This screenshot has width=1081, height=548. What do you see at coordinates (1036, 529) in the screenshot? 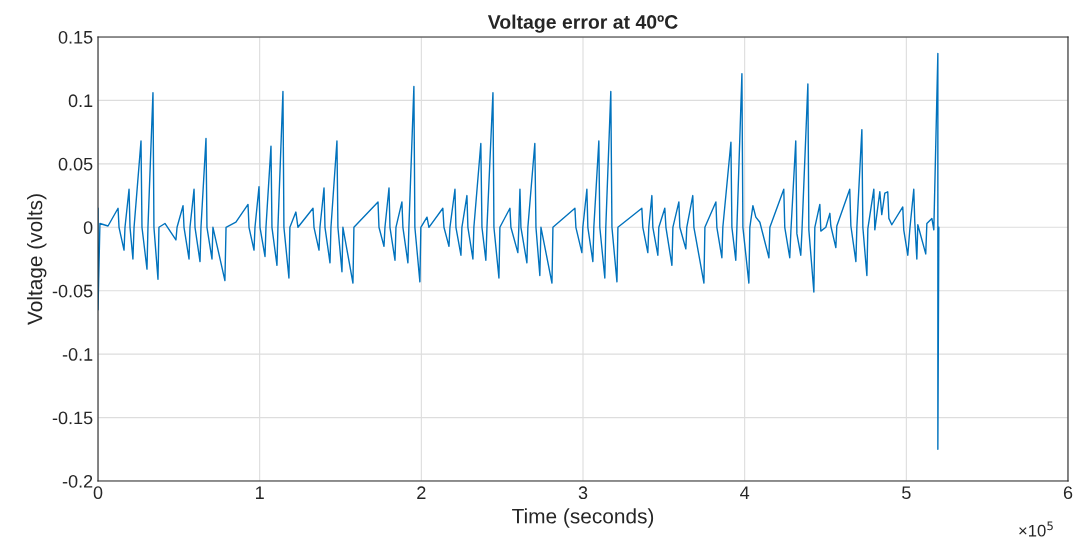
I see `text: ×10$^{5}$` at bounding box center [1036, 529].